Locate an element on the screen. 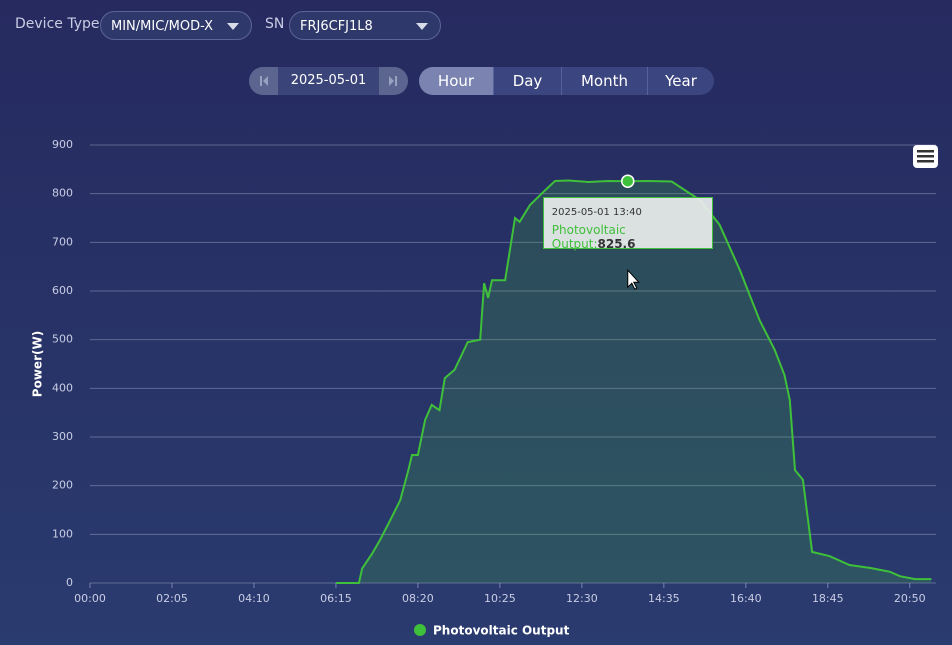  y-tick-label: 300 is located at coordinates (62, 436).